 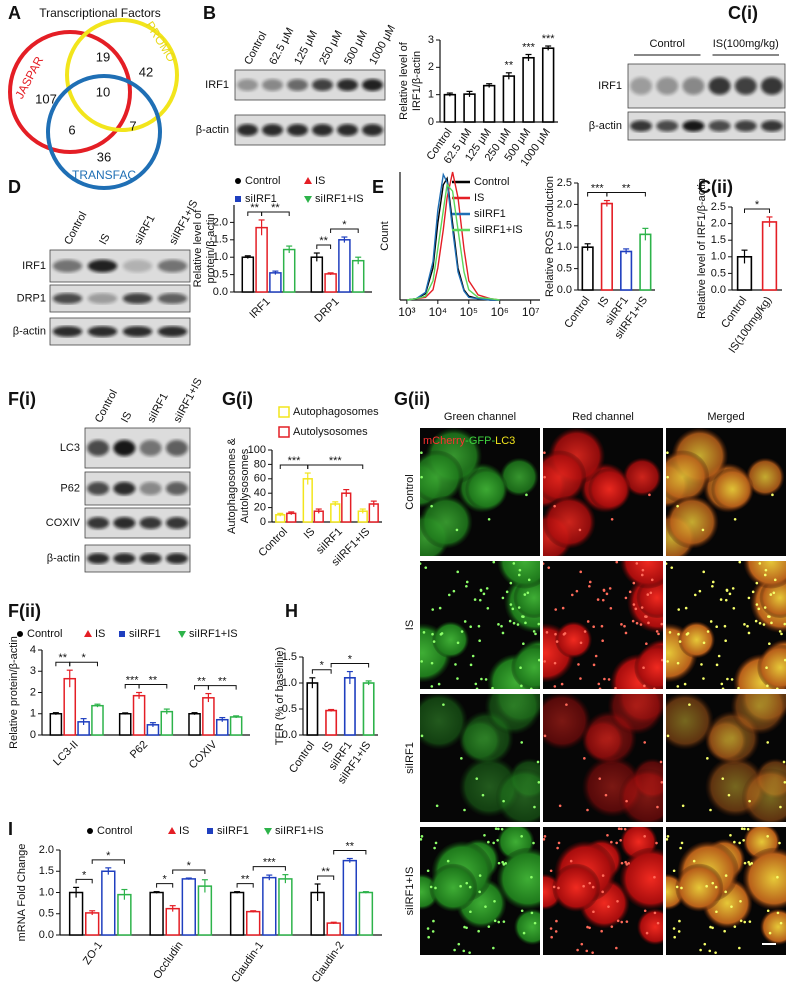 I want to click on blot-strip, so click(x=310, y=85).